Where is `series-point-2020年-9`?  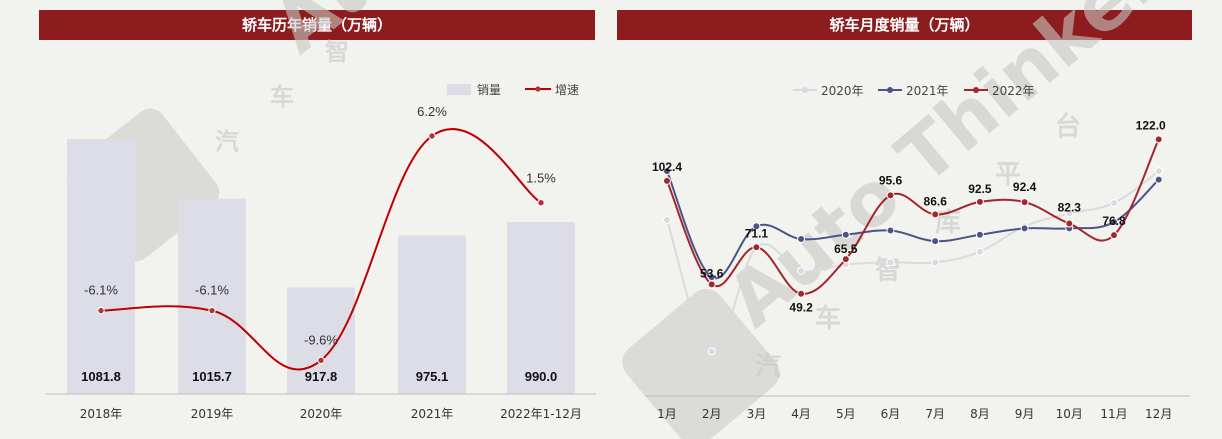 series-point-2020年-9 is located at coordinates (1069, 213).